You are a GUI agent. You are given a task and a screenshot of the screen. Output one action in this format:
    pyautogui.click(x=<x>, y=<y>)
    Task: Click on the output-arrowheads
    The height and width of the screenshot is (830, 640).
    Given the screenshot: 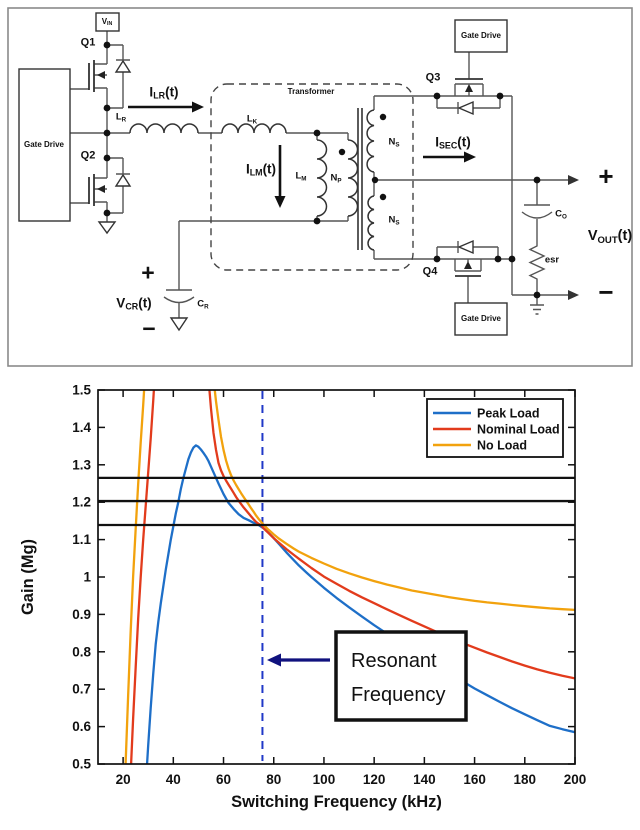 What is the action you would take?
    pyautogui.click(x=573, y=237)
    